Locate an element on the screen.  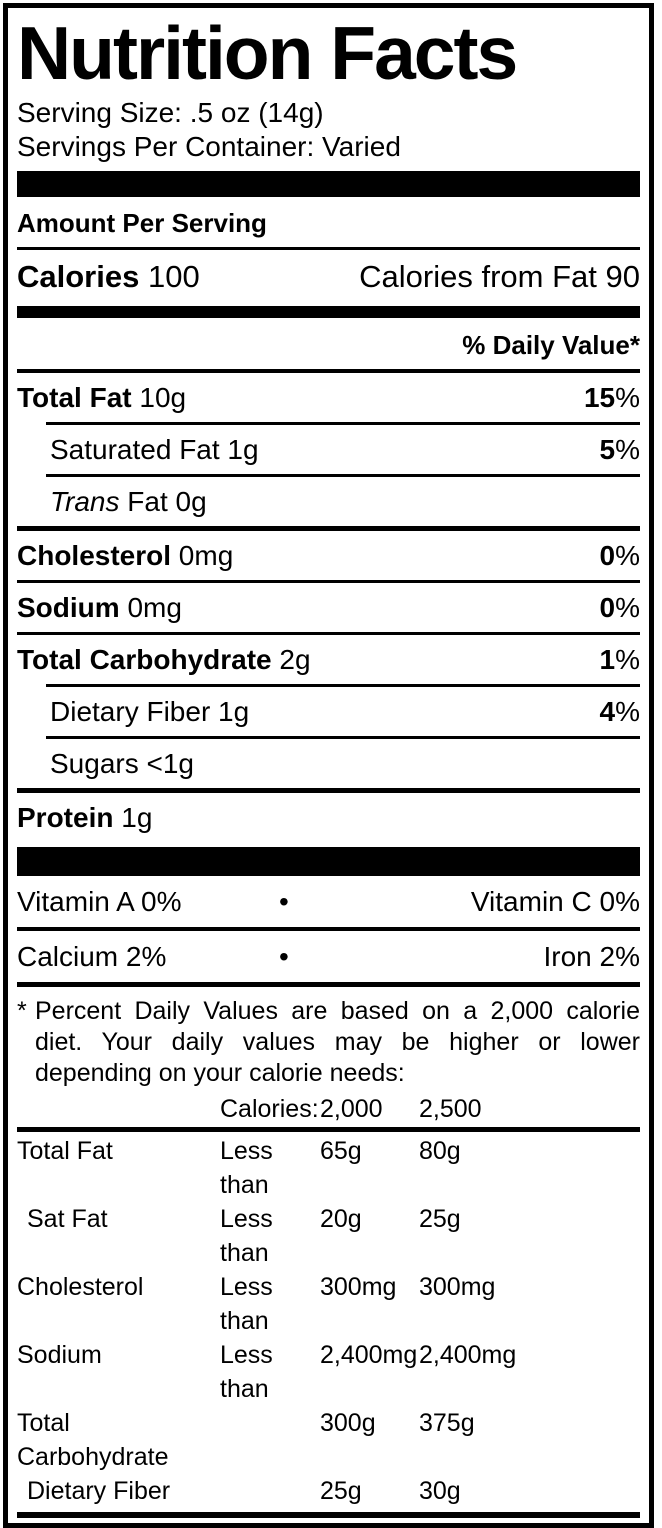
daily-value-percent: 4% is located at coordinates (619, 711).